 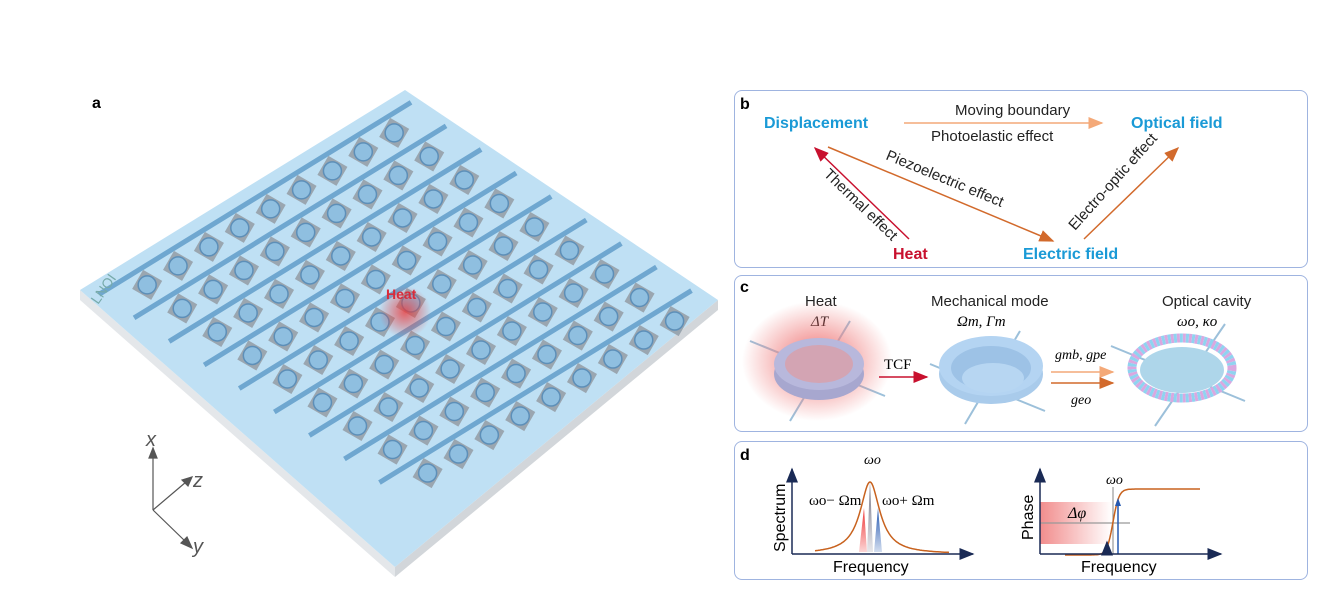 I want to click on g-bottom-label: geo, so click(x=1081, y=400).